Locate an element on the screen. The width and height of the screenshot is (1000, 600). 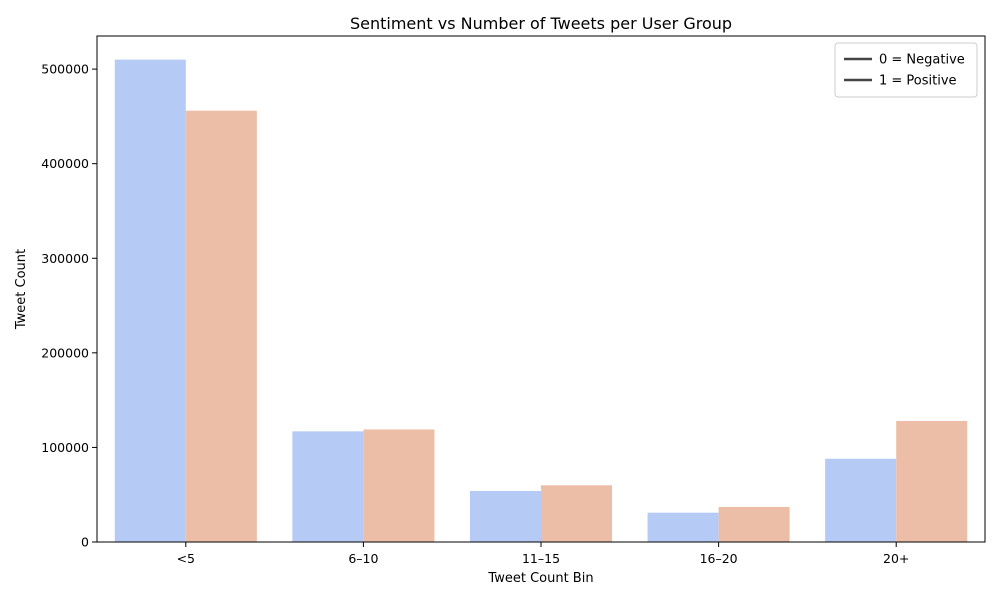
legend-box is located at coordinates (906, 70).